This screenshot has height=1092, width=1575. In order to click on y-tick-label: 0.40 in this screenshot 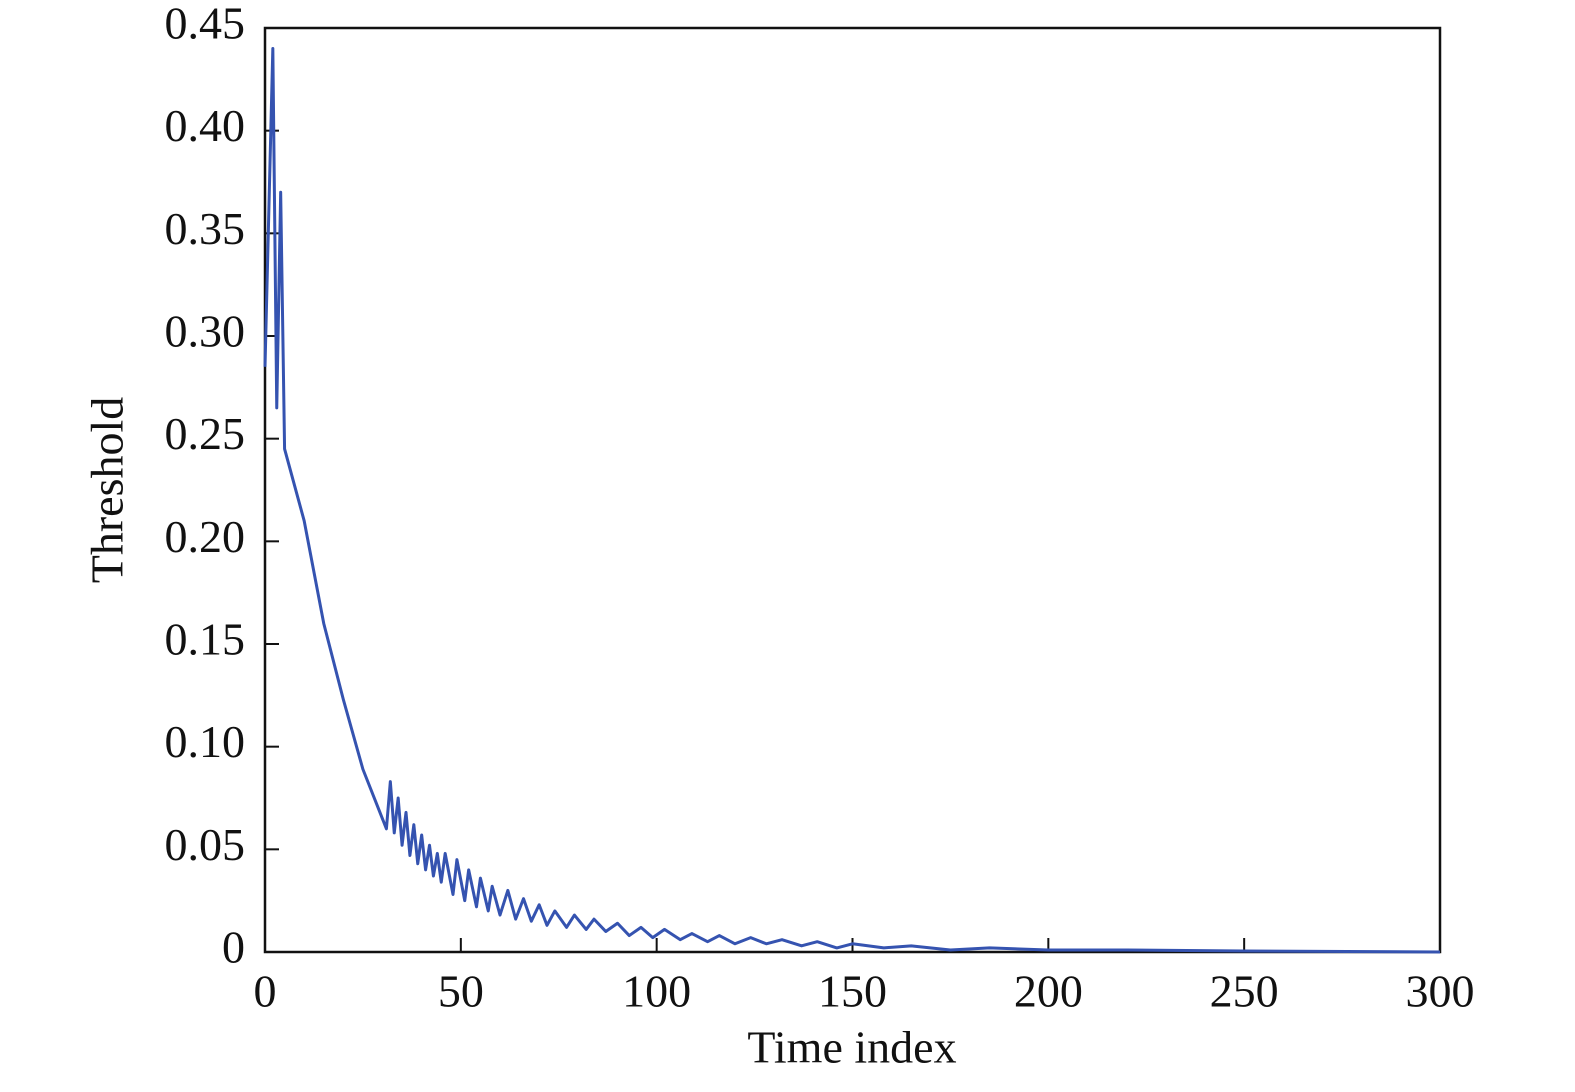, I will do `click(205, 125)`.